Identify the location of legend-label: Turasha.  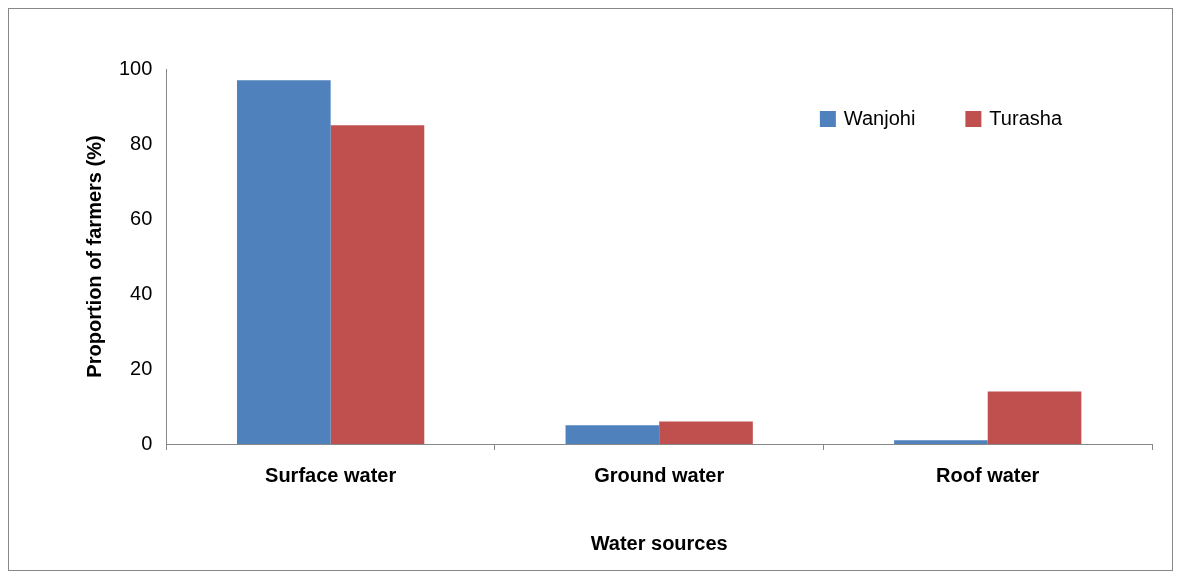
(1026, 117).